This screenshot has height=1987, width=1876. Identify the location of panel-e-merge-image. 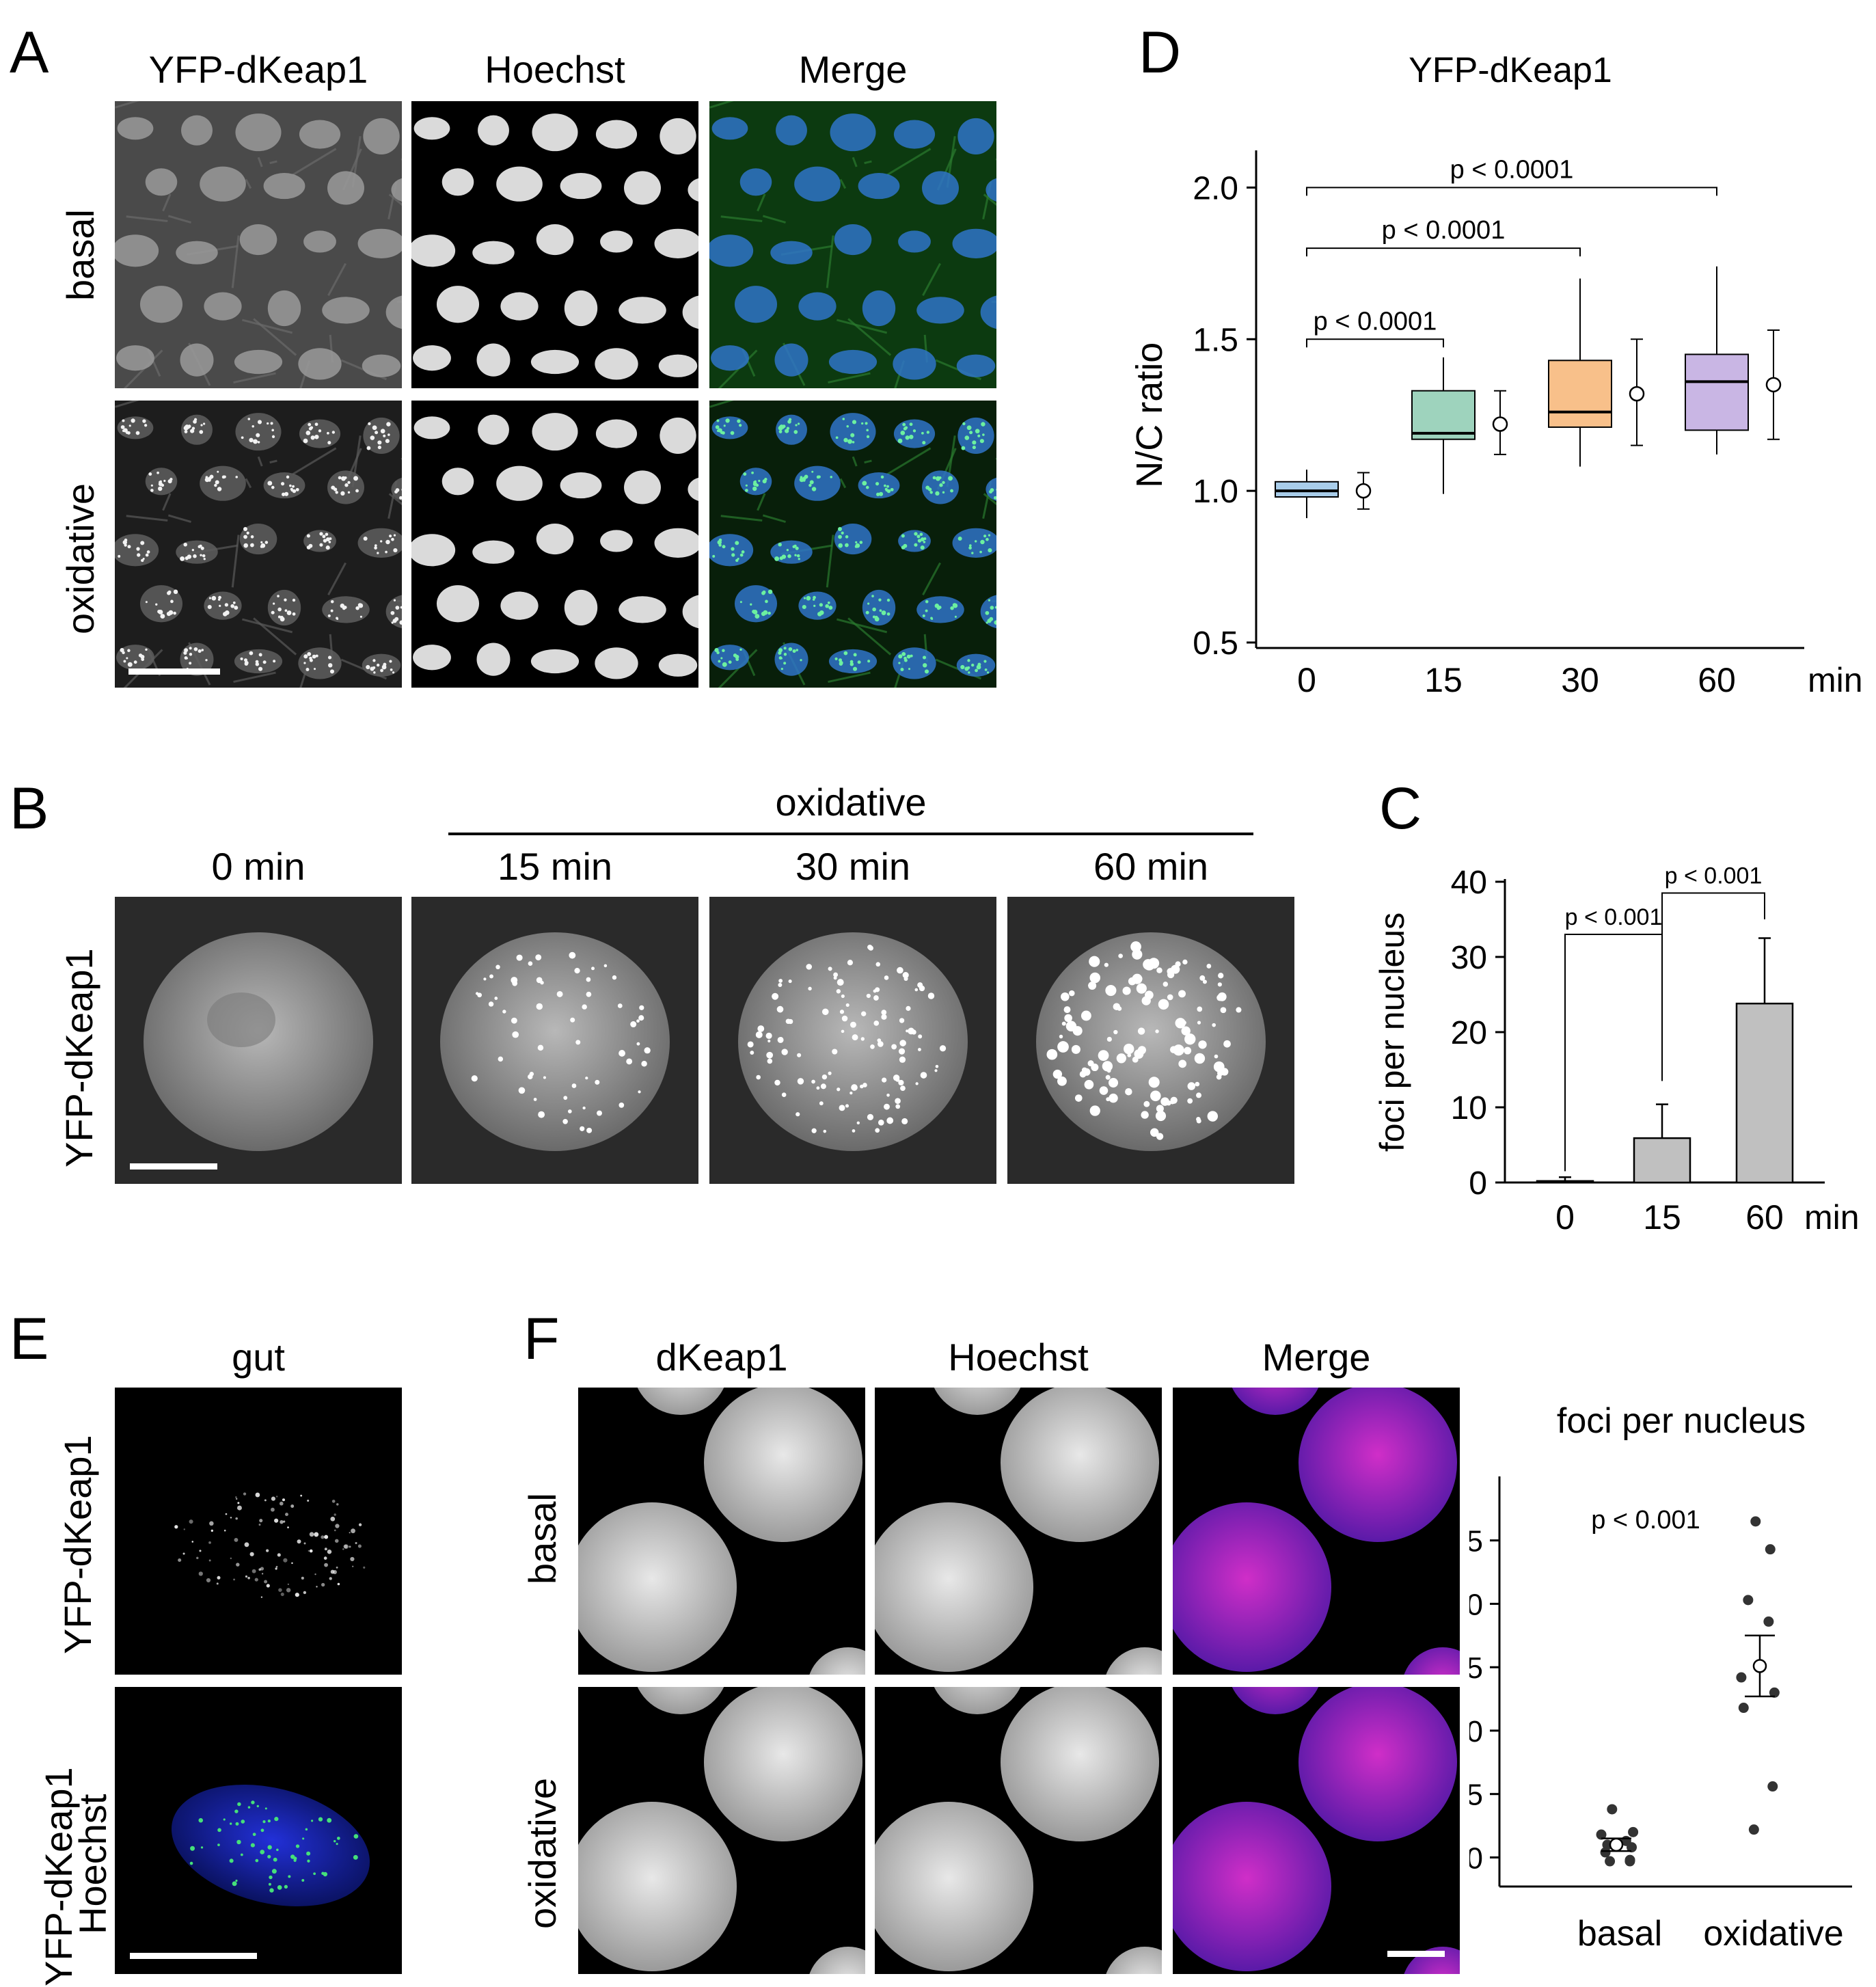
(258, 1830).